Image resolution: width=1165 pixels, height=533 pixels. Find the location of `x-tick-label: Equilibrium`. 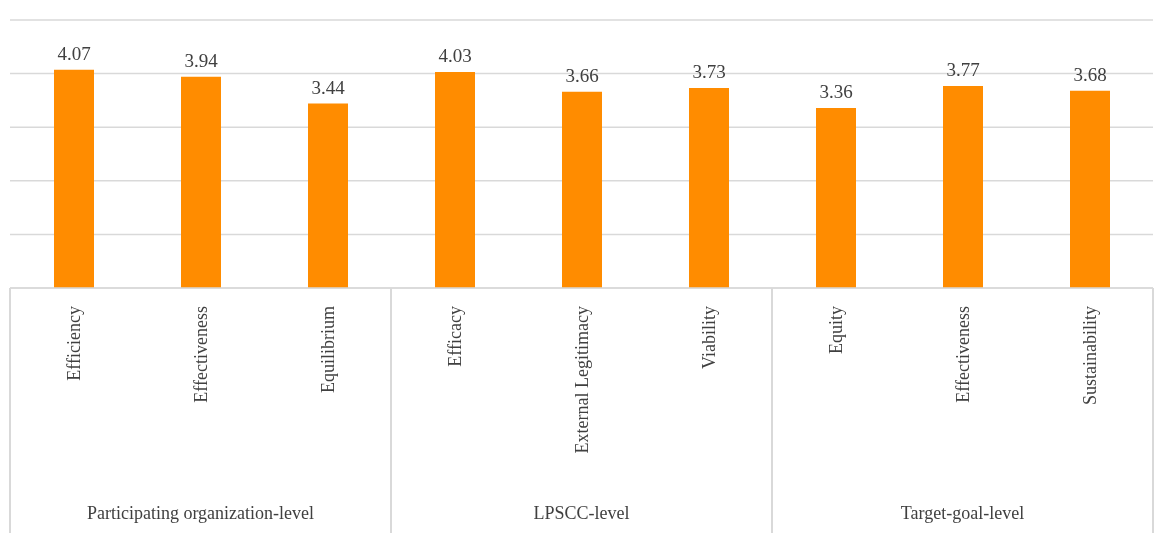

x-tick-label: Equilibrium is located at coordinates (327, 349).